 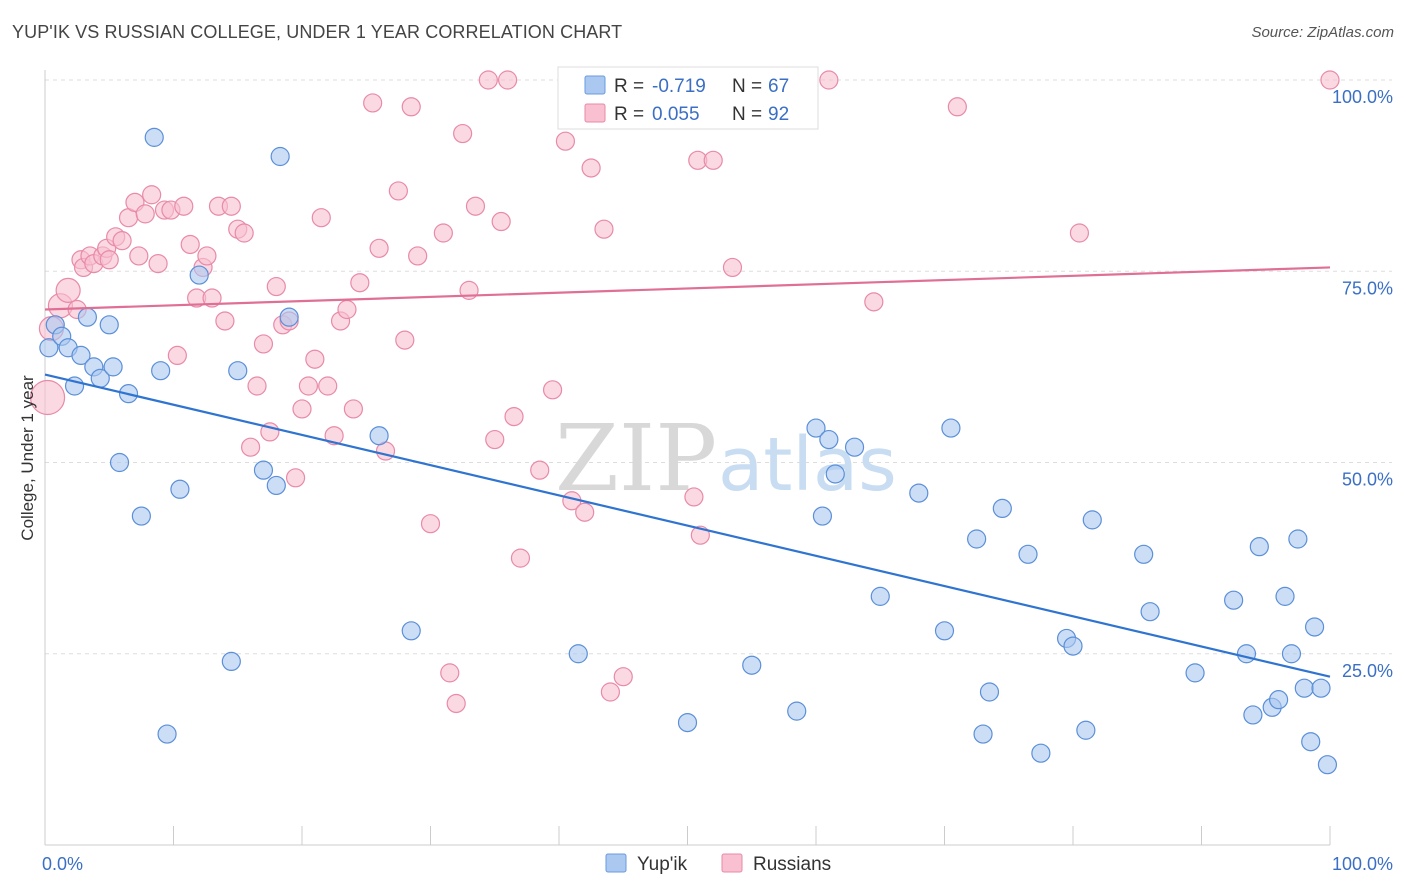 What do you see at coordinates (679, 86) in the screenshot?
I see `legend-r-value-yupik: -0.719` at bounding box center [679, 86].